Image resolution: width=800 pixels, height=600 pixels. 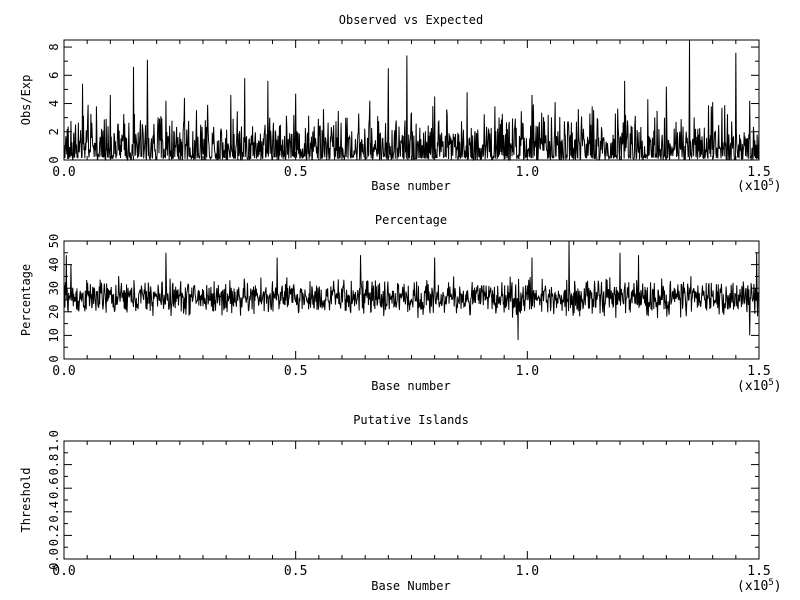 What do you see at coordinates (54, 335) in the screenshot?
I see `y-tick-label: 10` at bounding box center [54, 335].